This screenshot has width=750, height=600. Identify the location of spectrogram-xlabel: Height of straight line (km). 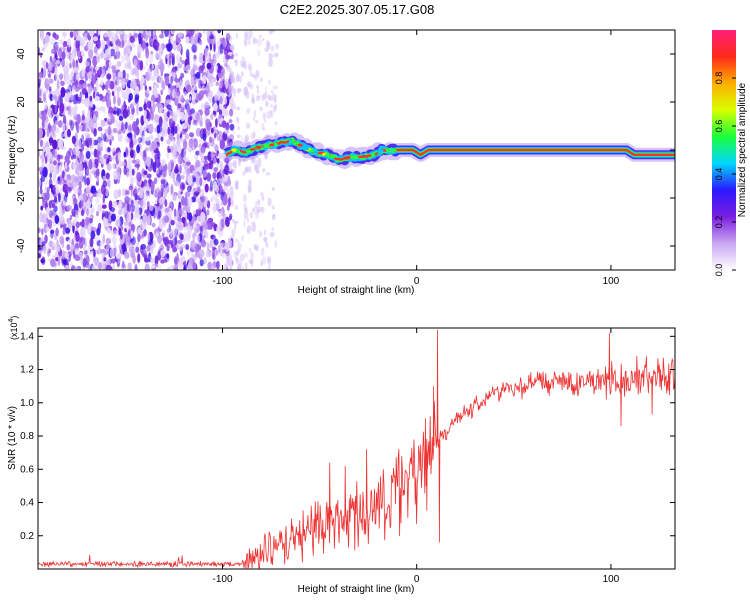
(356, 290).